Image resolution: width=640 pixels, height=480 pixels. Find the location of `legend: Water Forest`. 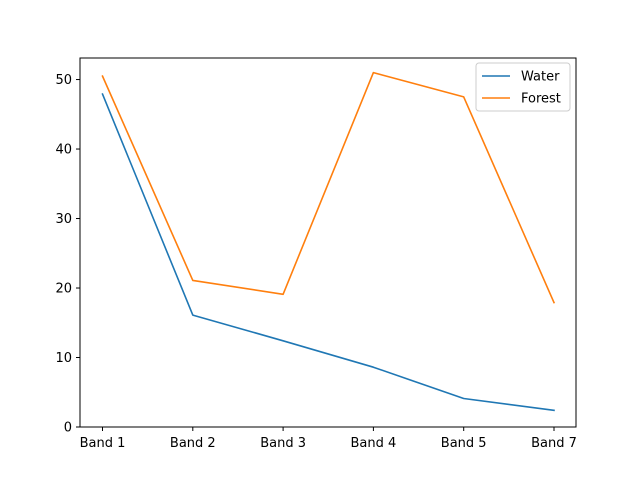

legend: Water Forest is located at coordinates (523, 87).